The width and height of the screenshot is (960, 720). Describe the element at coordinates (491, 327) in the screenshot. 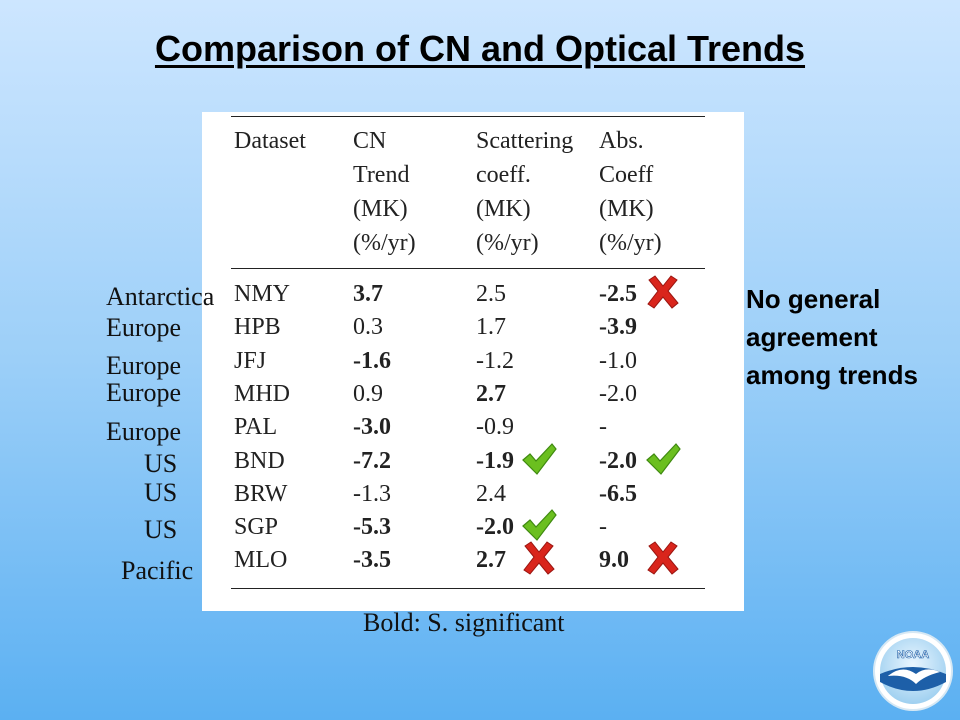

I see `scat-trend-cell: 1.7` at that location.